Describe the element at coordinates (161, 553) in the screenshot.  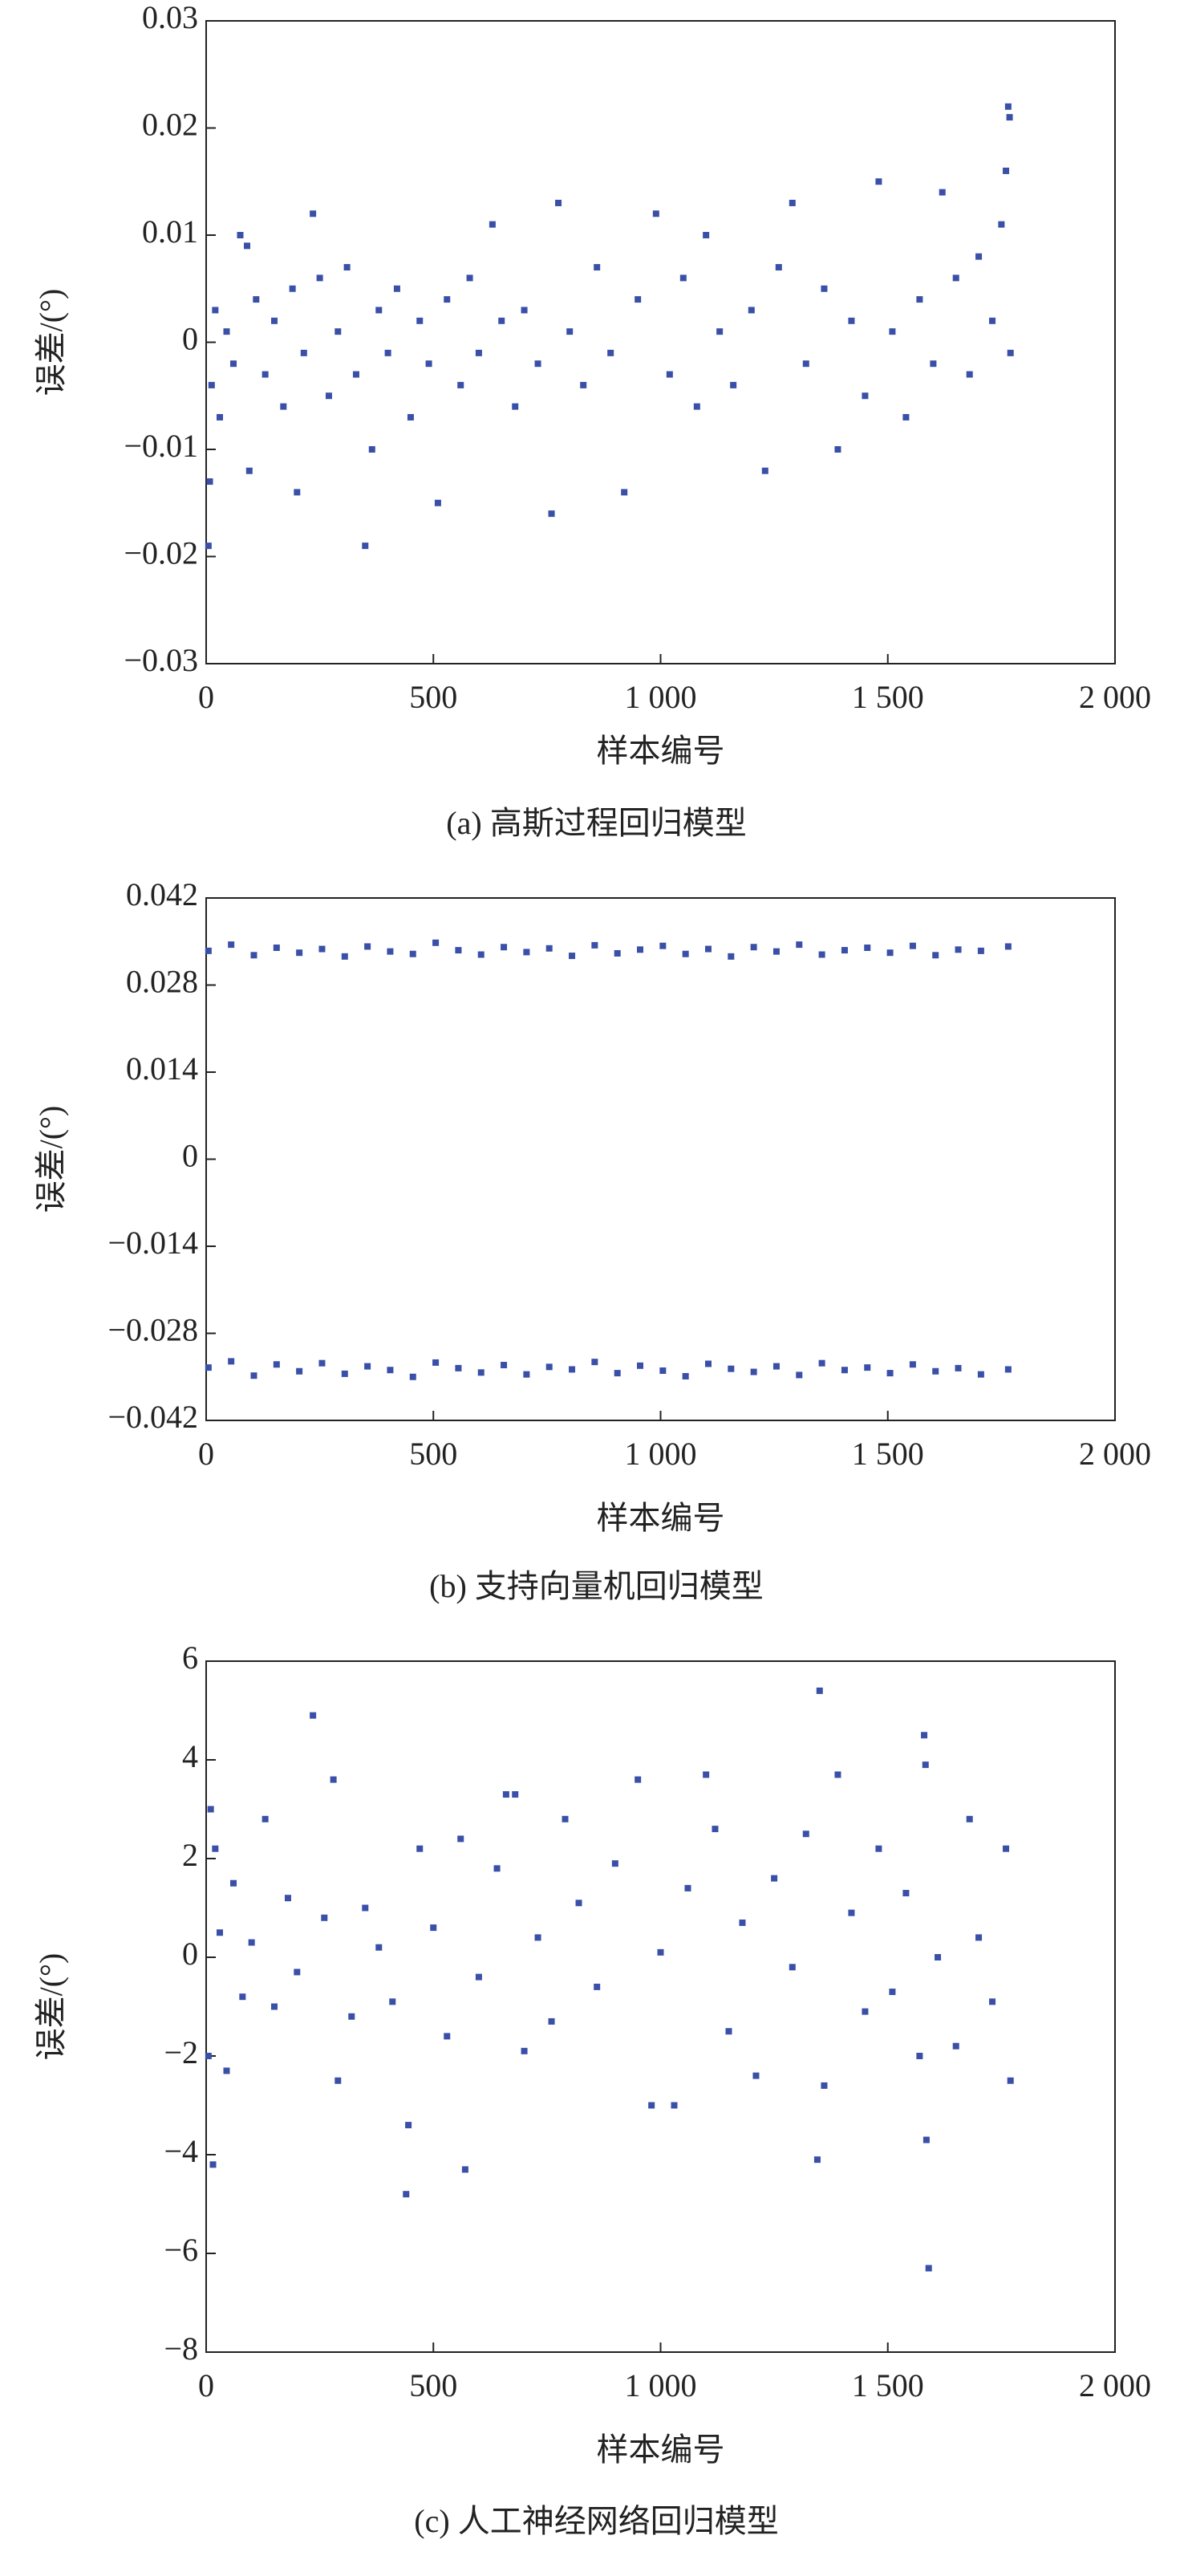
I see `y-tick-label: −0.02` at that location.